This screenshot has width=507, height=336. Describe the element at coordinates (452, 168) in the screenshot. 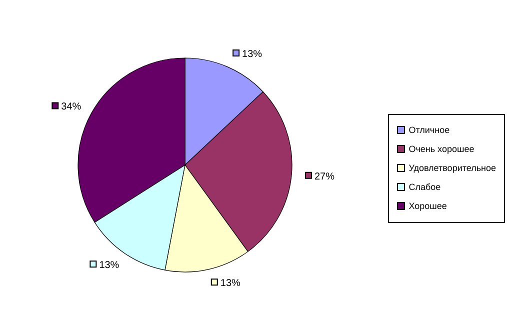

I see `legend-label: Удовлетворительное` at that location.